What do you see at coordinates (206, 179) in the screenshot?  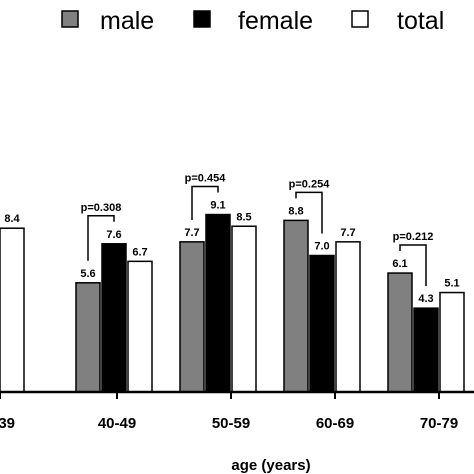 I see `p-value-50-59: p=0.454` at bounding box center [206, 179].